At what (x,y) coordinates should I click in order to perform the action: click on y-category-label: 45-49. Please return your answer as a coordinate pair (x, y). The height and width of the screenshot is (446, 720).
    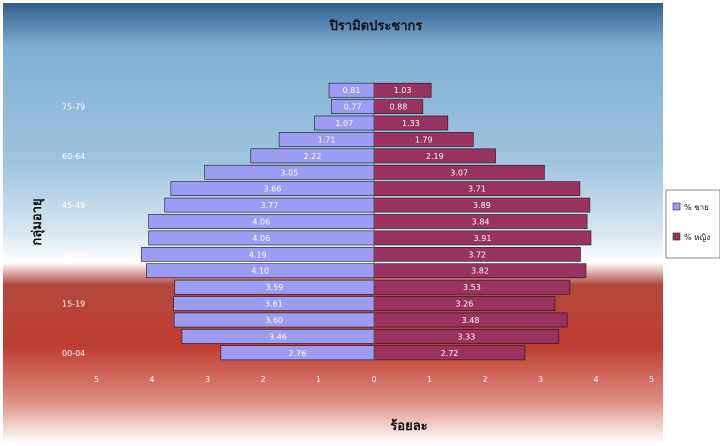
    Looking at the image, I should click on (73, 205).